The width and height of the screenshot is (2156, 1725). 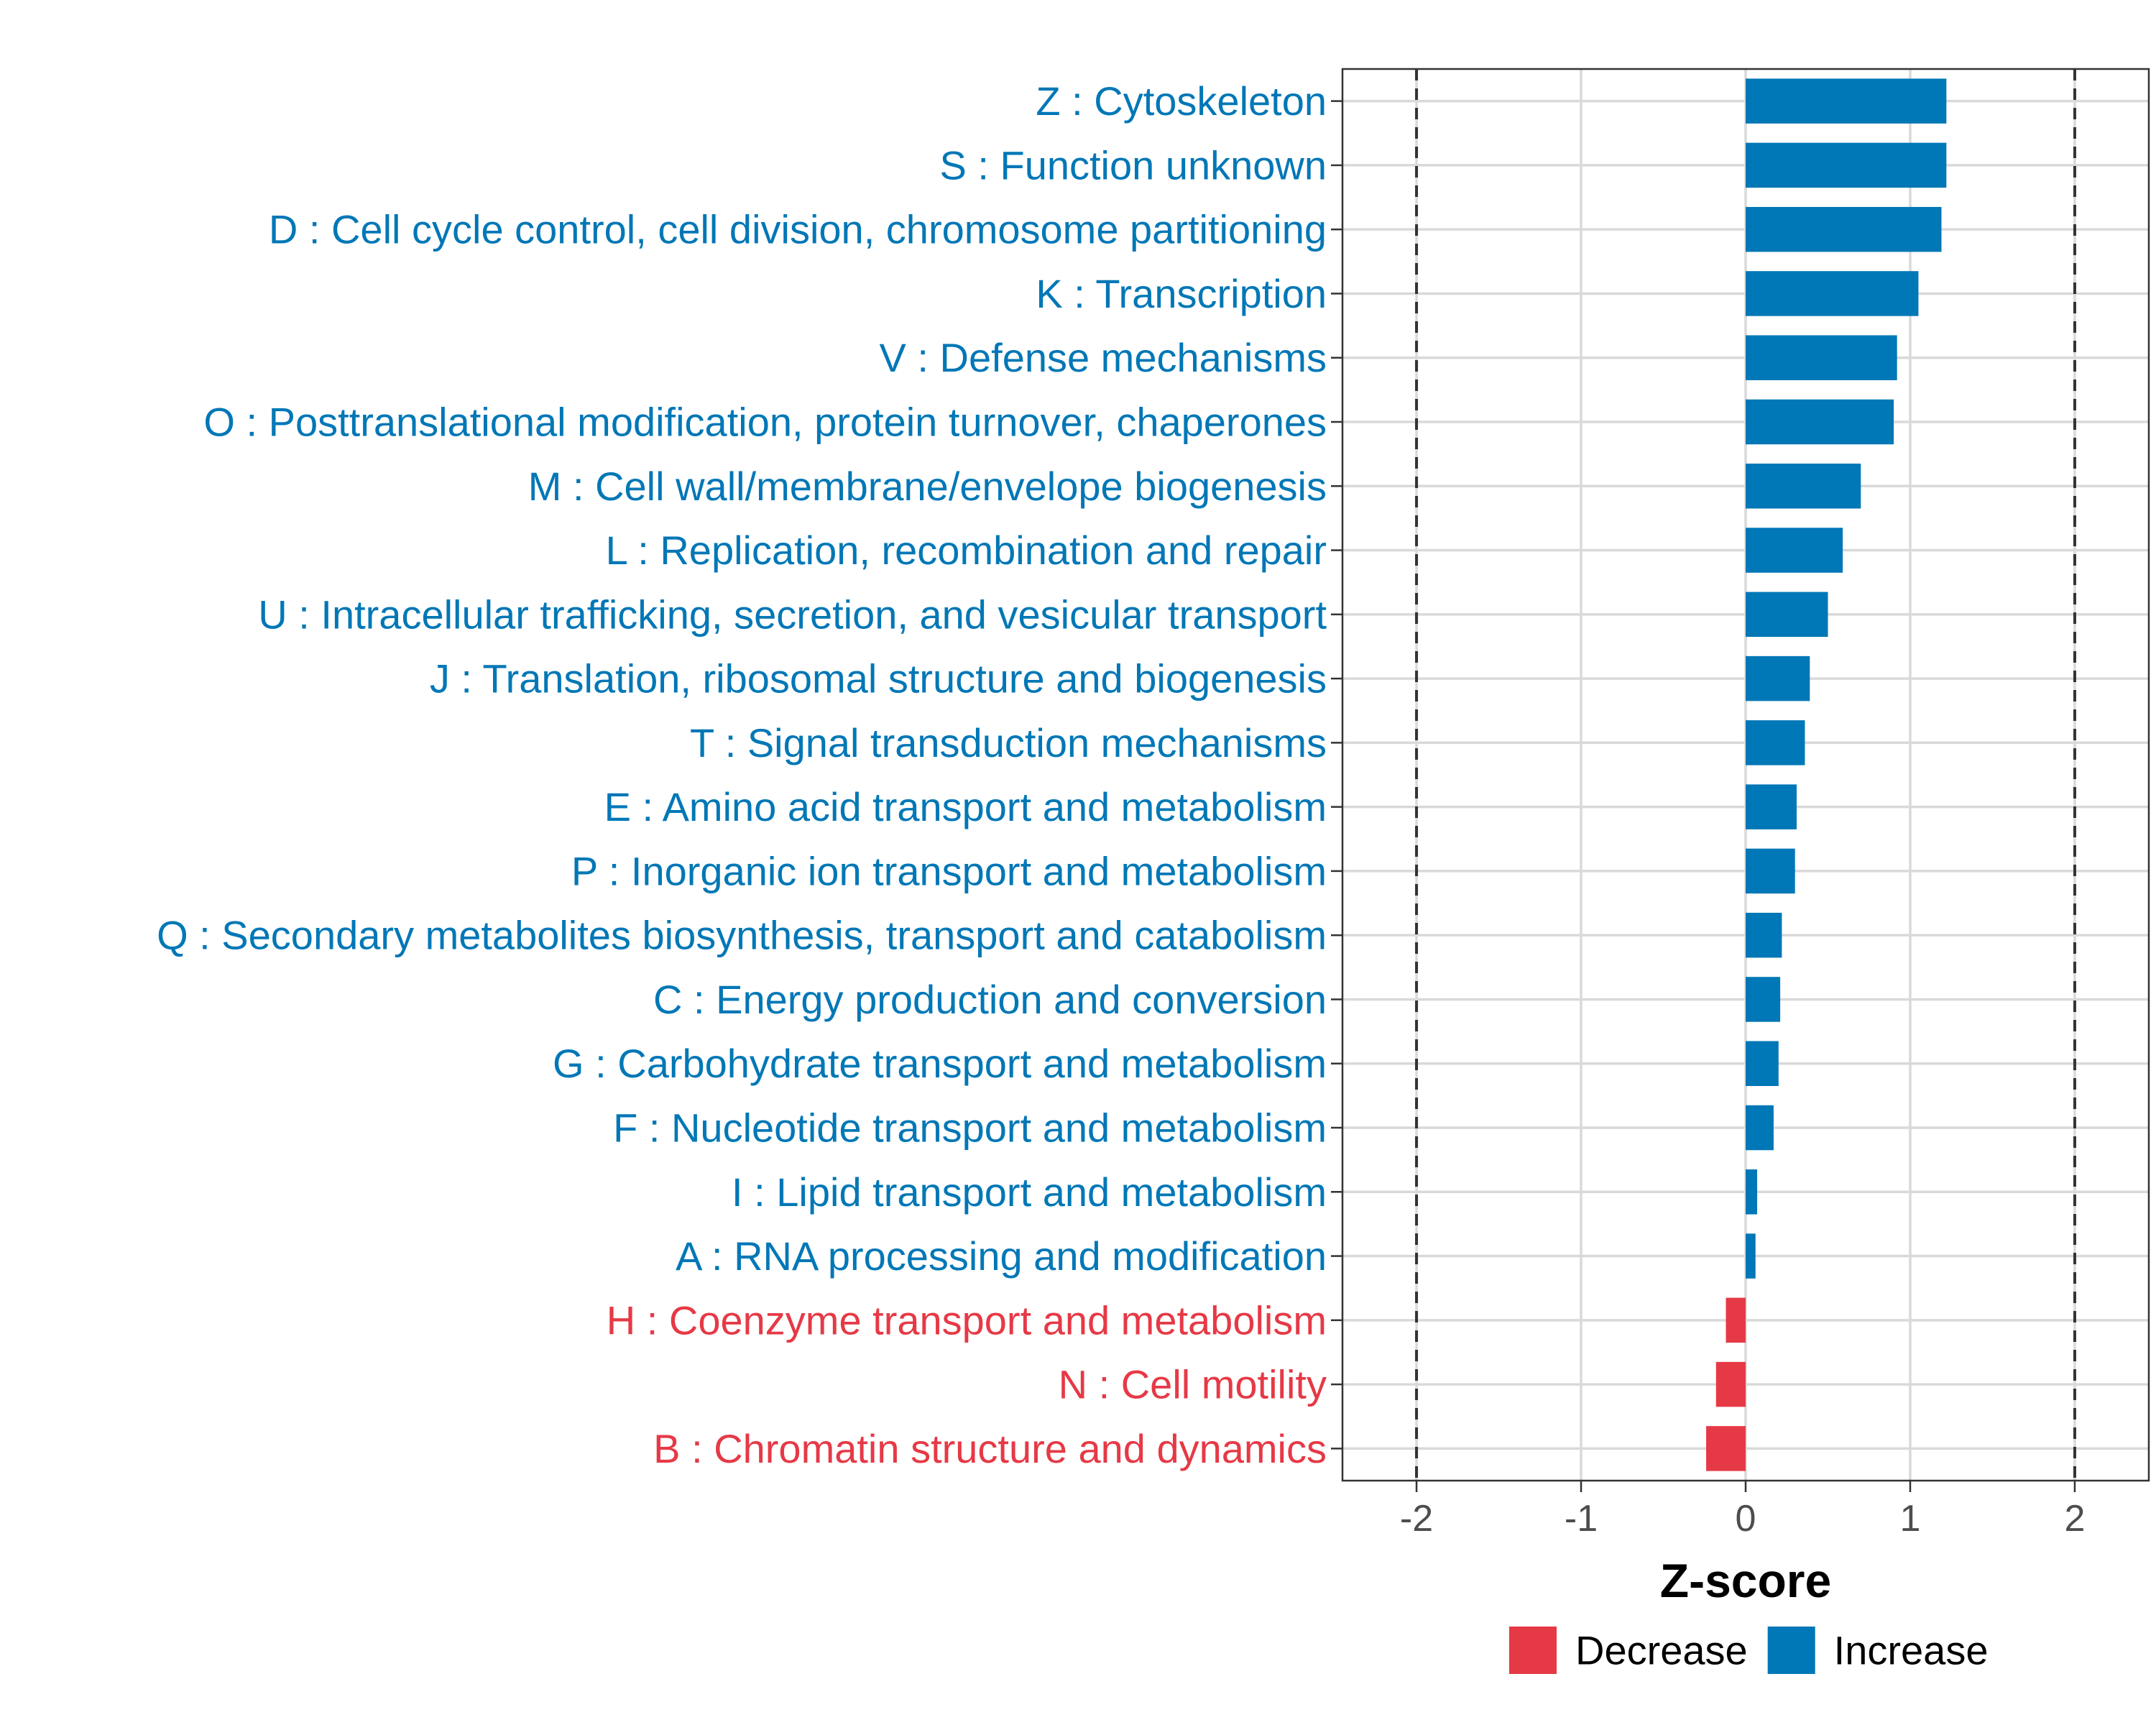 I want to click on x-axis-title: Z-score, so click(x=1745, y=1580).